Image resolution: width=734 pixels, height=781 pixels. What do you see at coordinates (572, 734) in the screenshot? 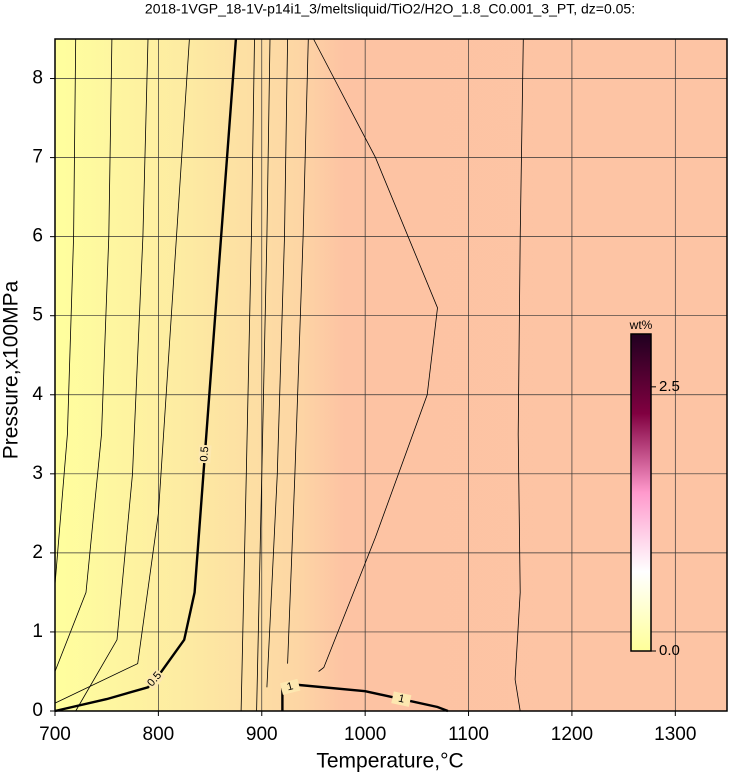
I see `x-tick-label: 1200` at bounding box center [572, 734].